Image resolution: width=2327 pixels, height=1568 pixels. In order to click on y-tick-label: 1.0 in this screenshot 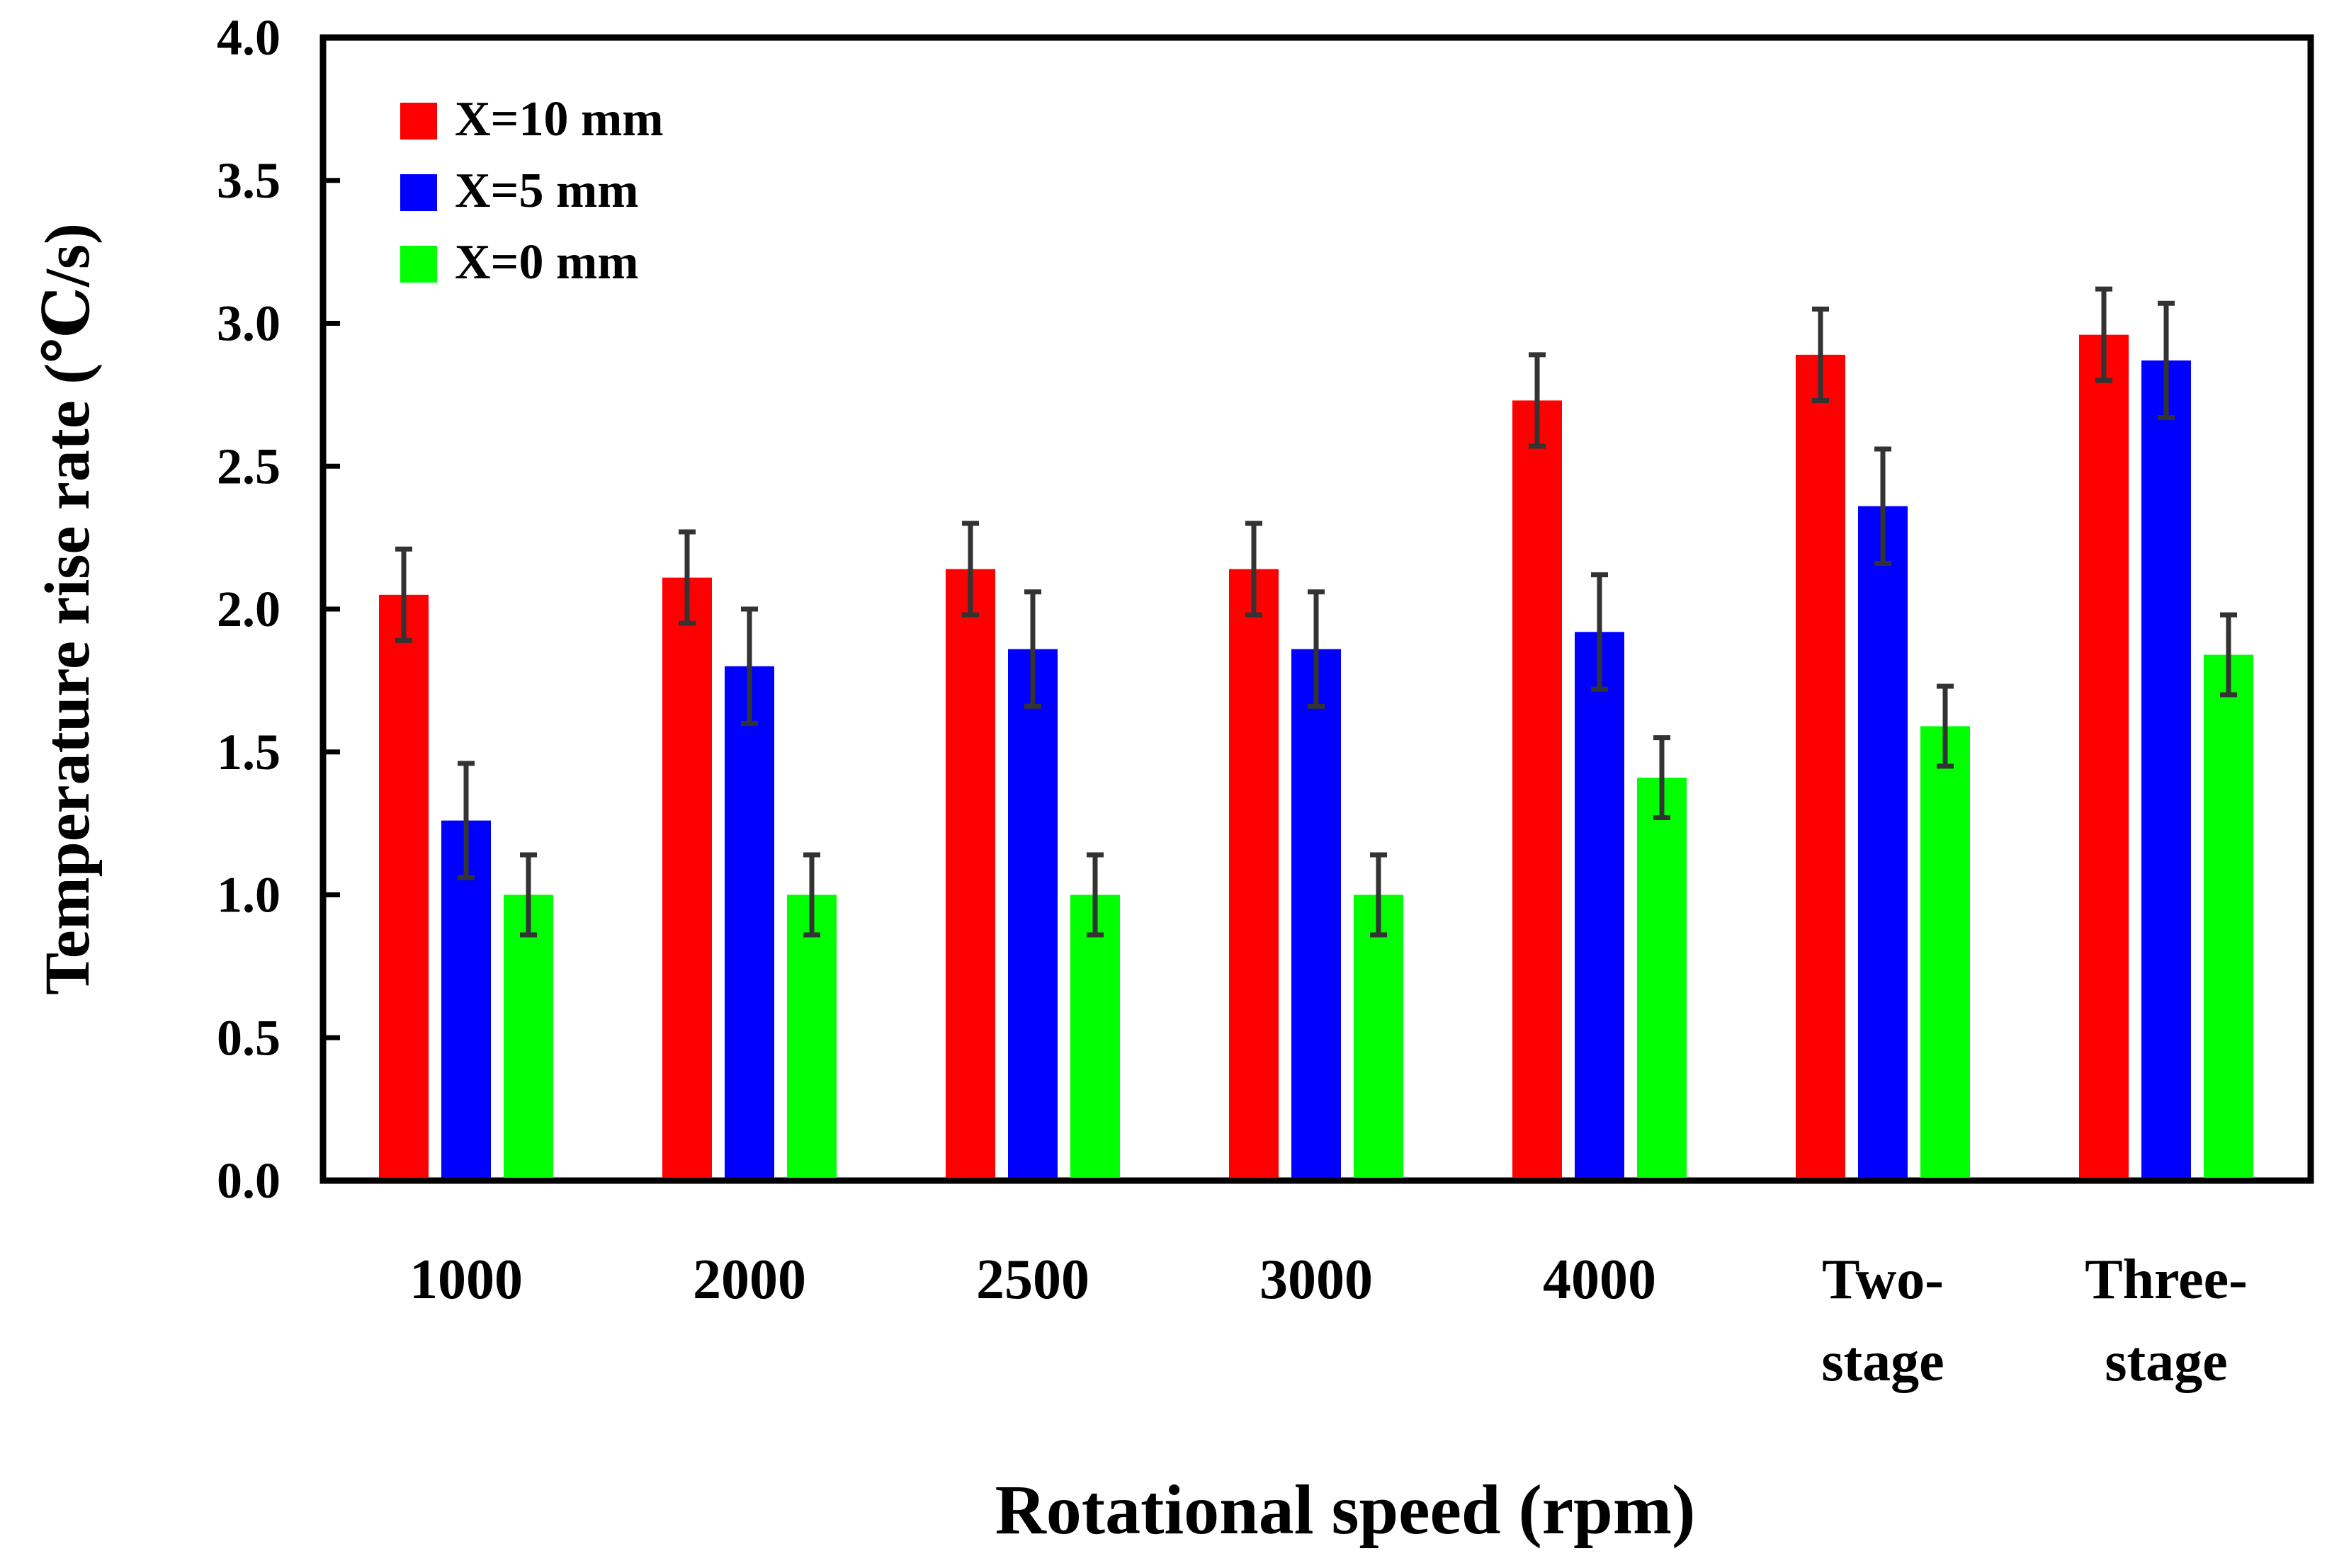, I will do `click(249, 896)`.